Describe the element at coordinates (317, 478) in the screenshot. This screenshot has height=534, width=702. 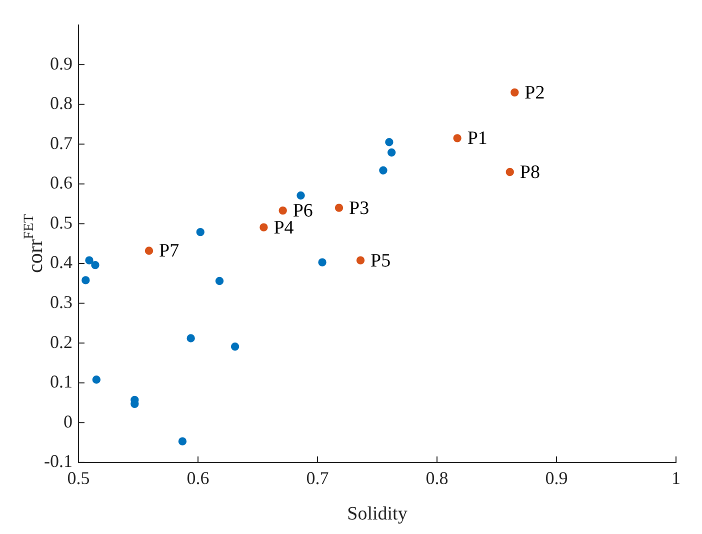
I see `x-tick-label: 0.7` at that location.